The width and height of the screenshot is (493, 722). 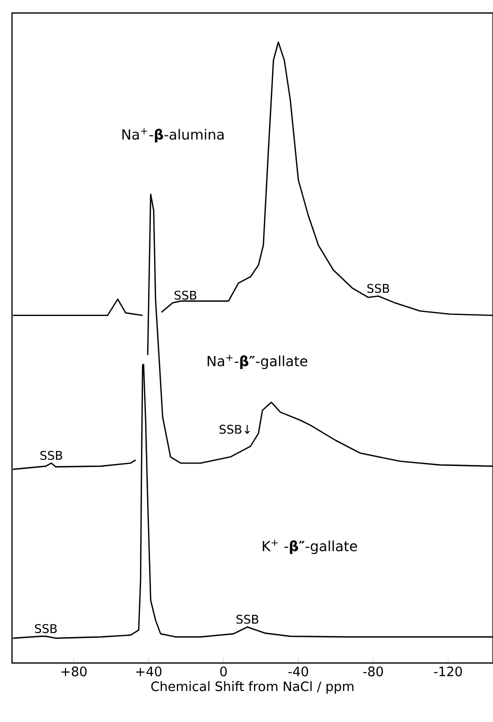 What do you see at coordinates (310, 547) in the screenshot?
I see `annotation: K$^{+}$ -β″-gallate` at bounding box center [310, 547].